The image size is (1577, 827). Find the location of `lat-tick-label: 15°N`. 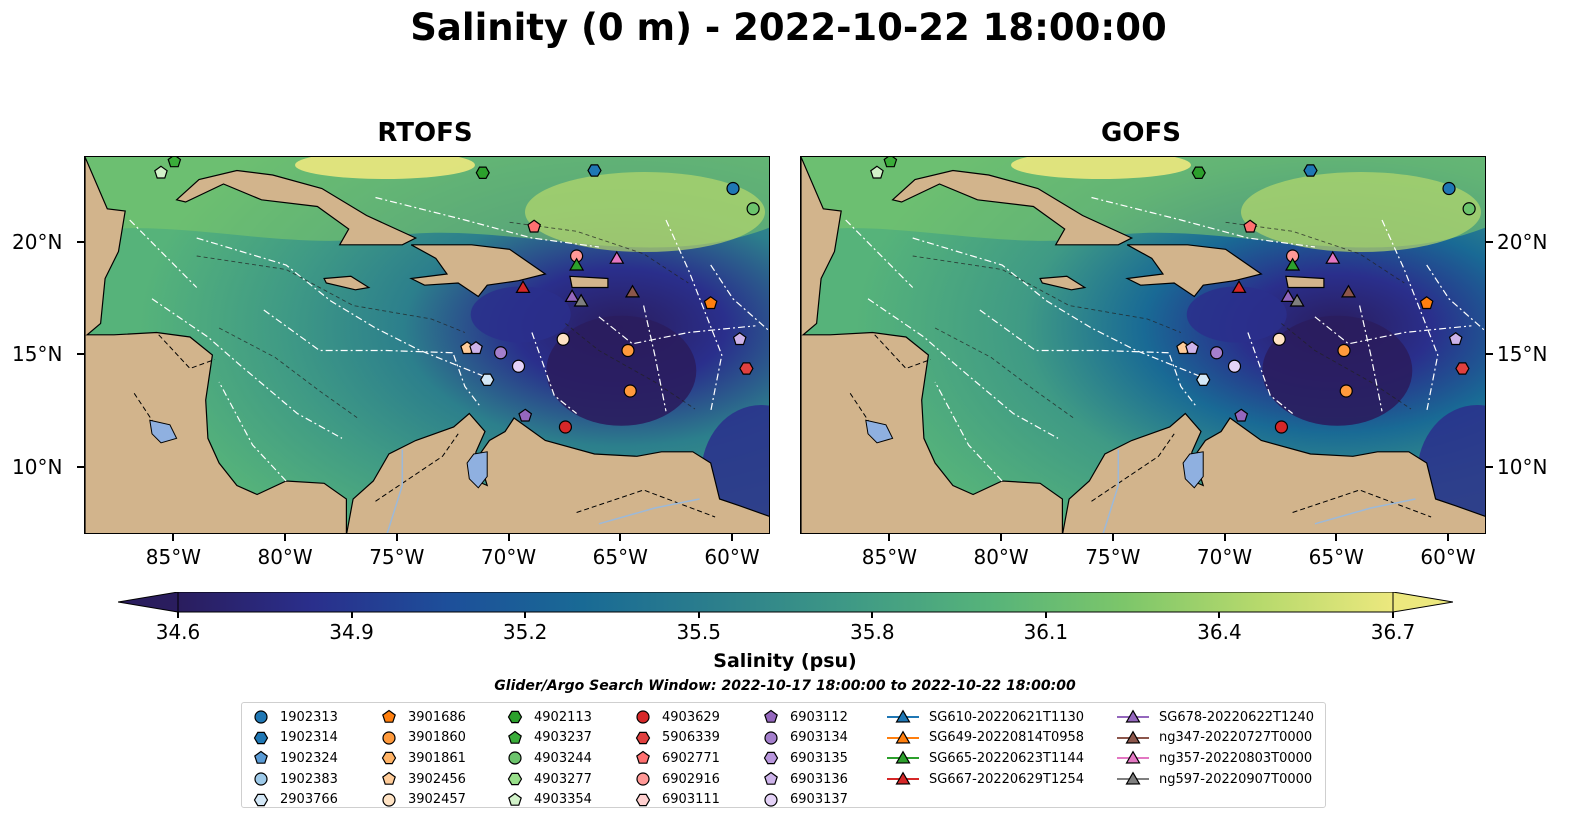

lat-tick-label: 15°N is located at coordinates (37, 354).